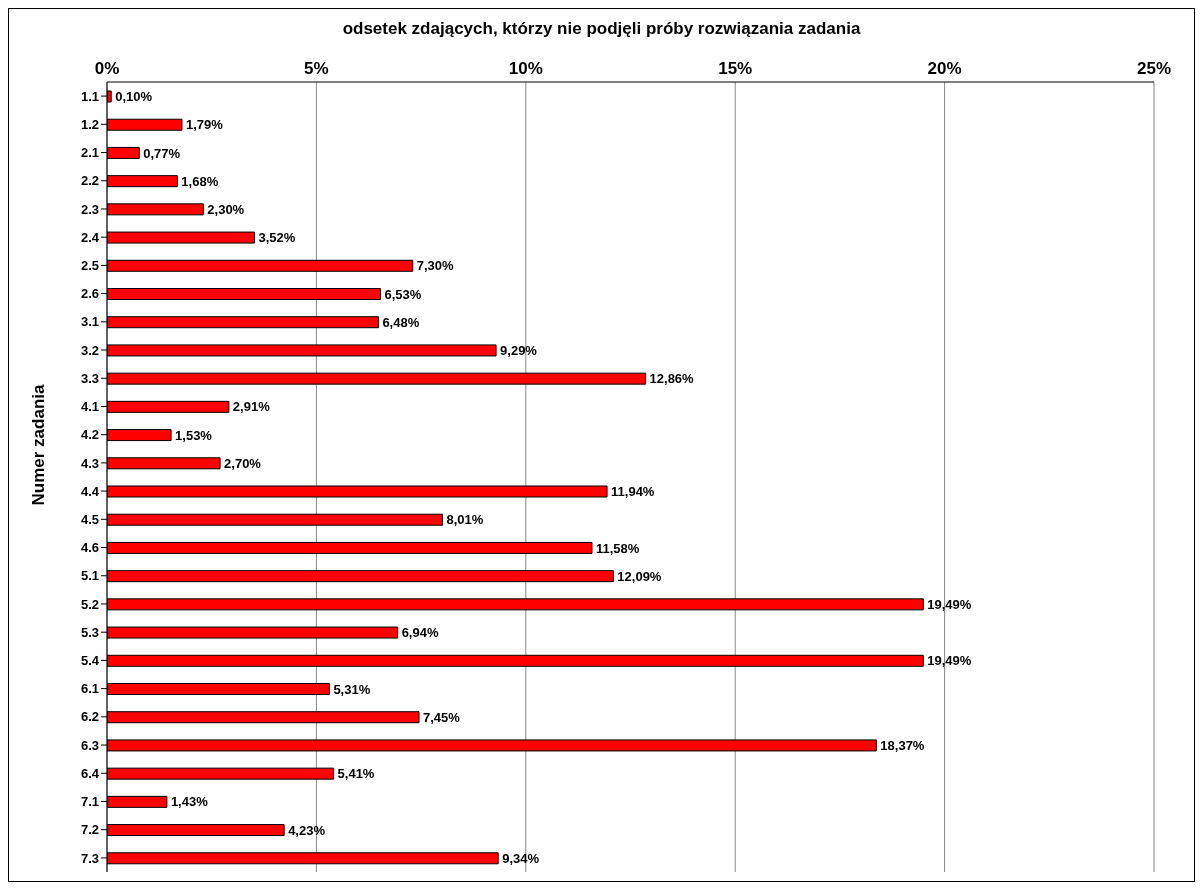  I want to click on y-tick-label: 4.5, so click(89, 519).